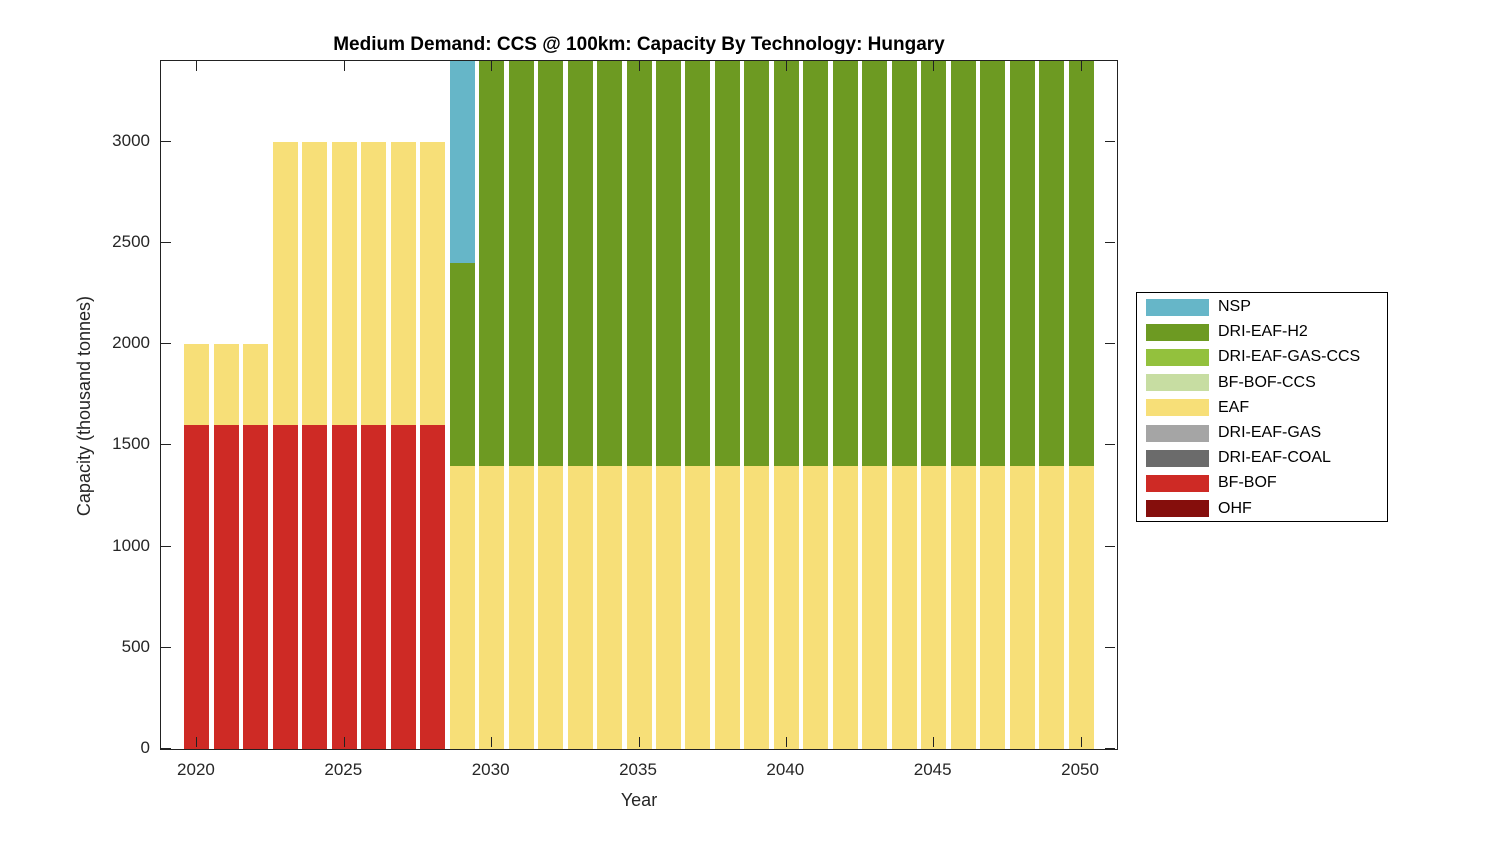 The width and height of the screenshot is (1500, 844). Describe the element at coordinates (131, 242) in the screenshot. I see `y-tick-label: 2500` at that location.